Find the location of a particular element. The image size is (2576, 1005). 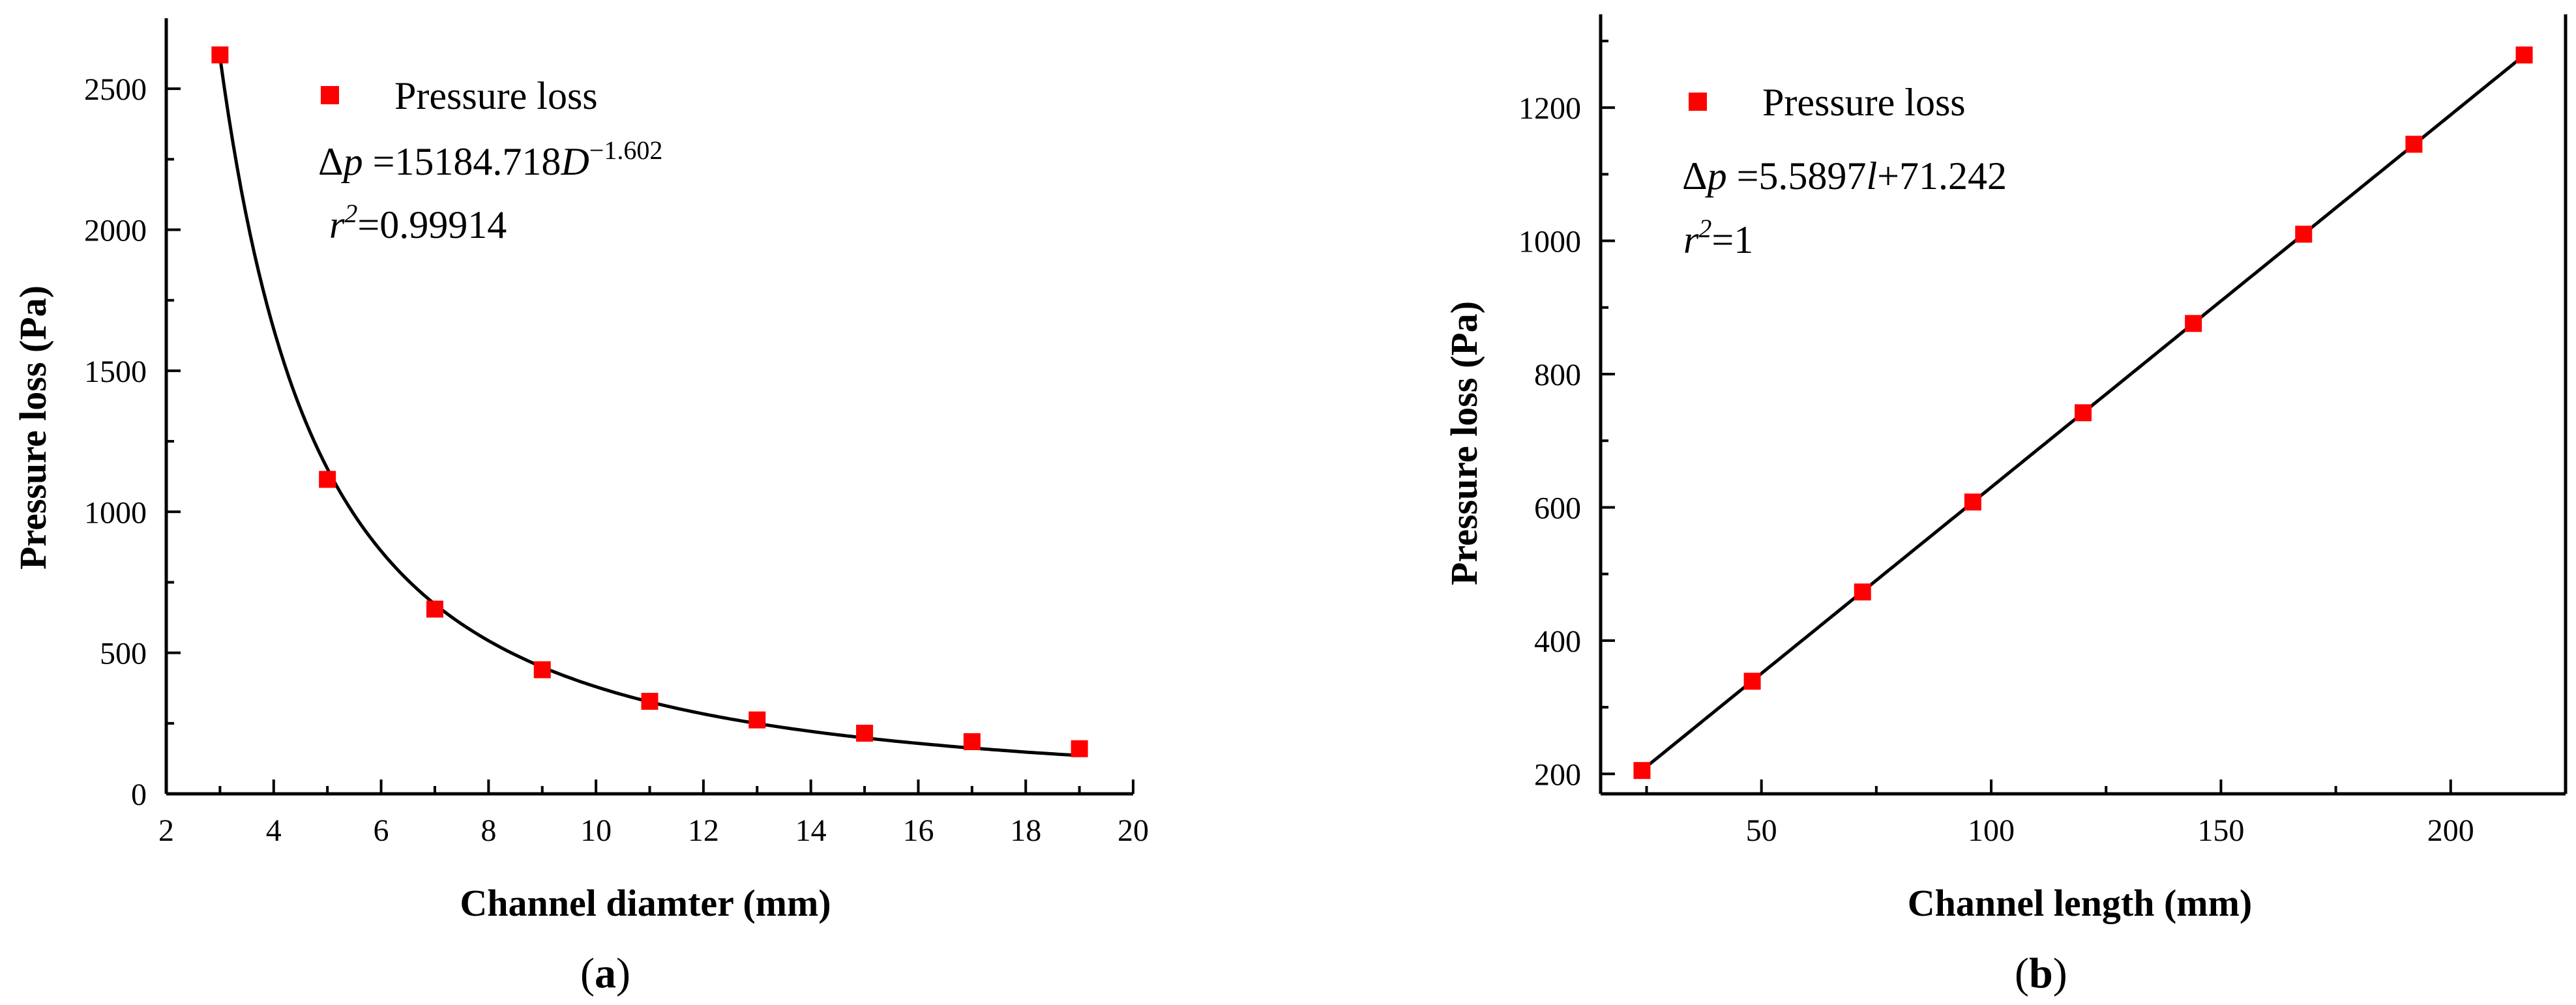

panel-a-x-tick-label: 14 is located at coordinates (811, 831).